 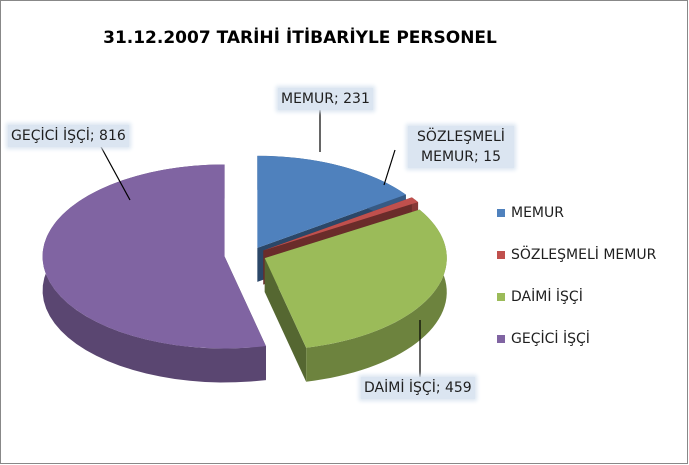 I want to click on data-label: GEÇİCİ İŞÇİ; 816, so click(x=68, y=136).